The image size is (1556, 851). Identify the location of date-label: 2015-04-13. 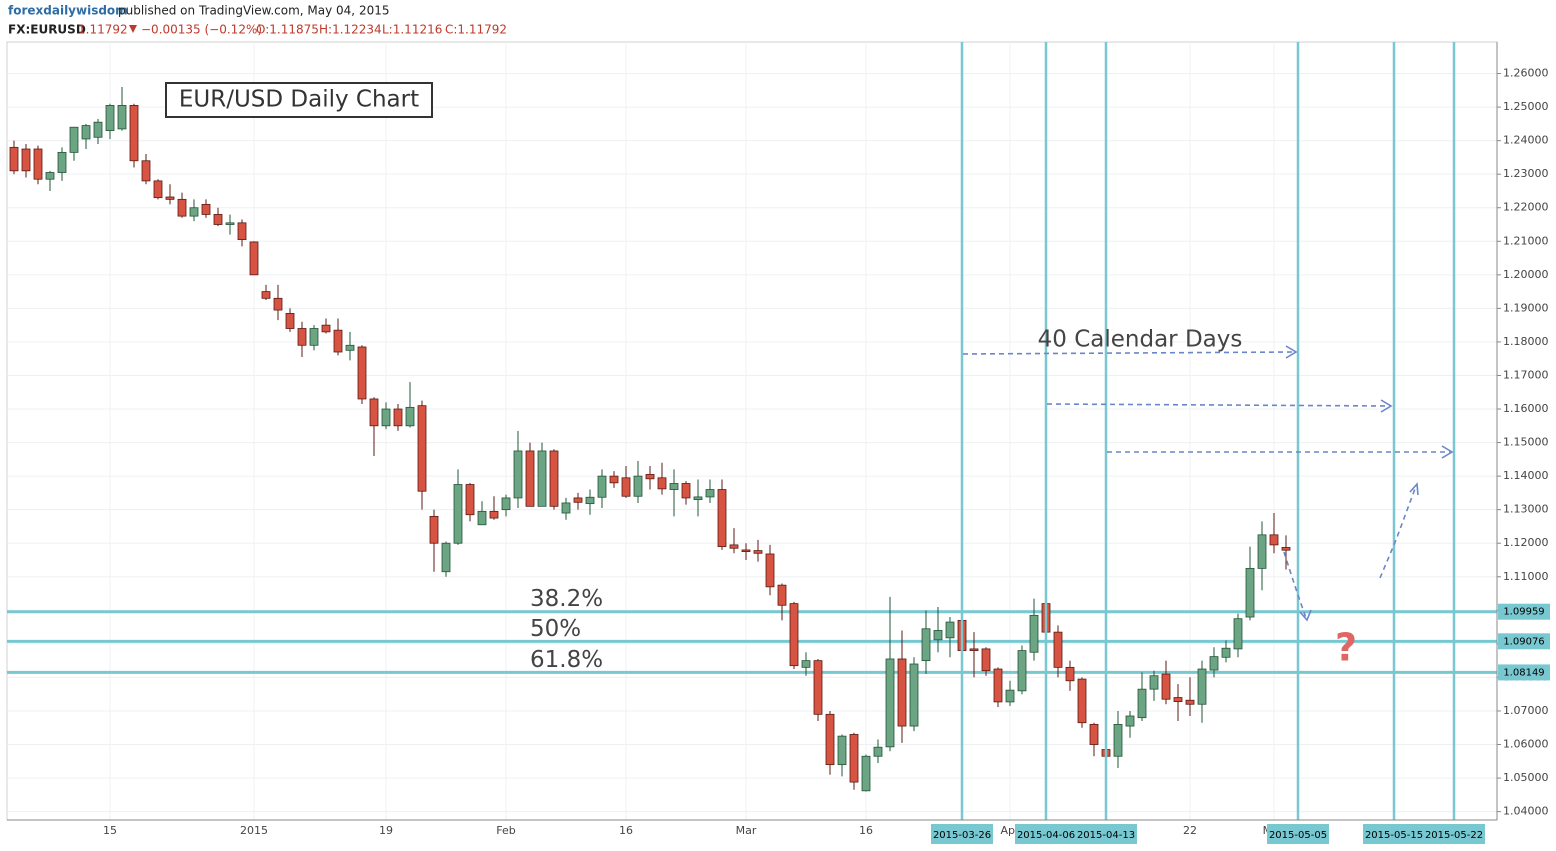
(1106, 835).